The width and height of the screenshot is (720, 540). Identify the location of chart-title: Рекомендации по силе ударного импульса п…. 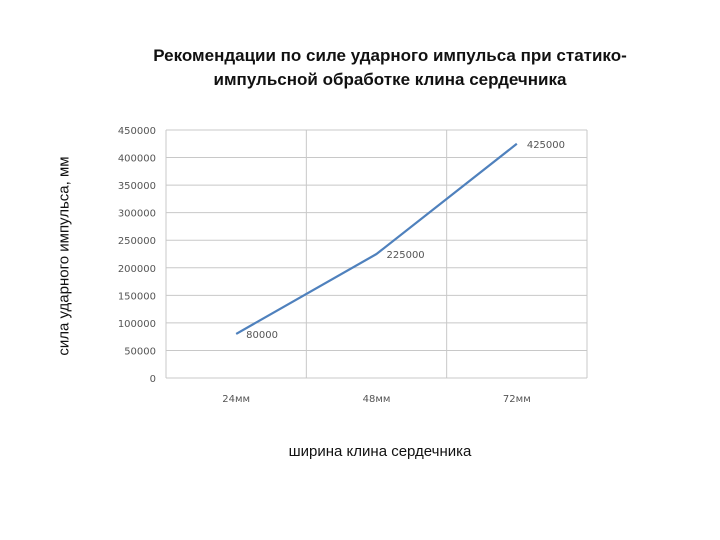
(380, 68).